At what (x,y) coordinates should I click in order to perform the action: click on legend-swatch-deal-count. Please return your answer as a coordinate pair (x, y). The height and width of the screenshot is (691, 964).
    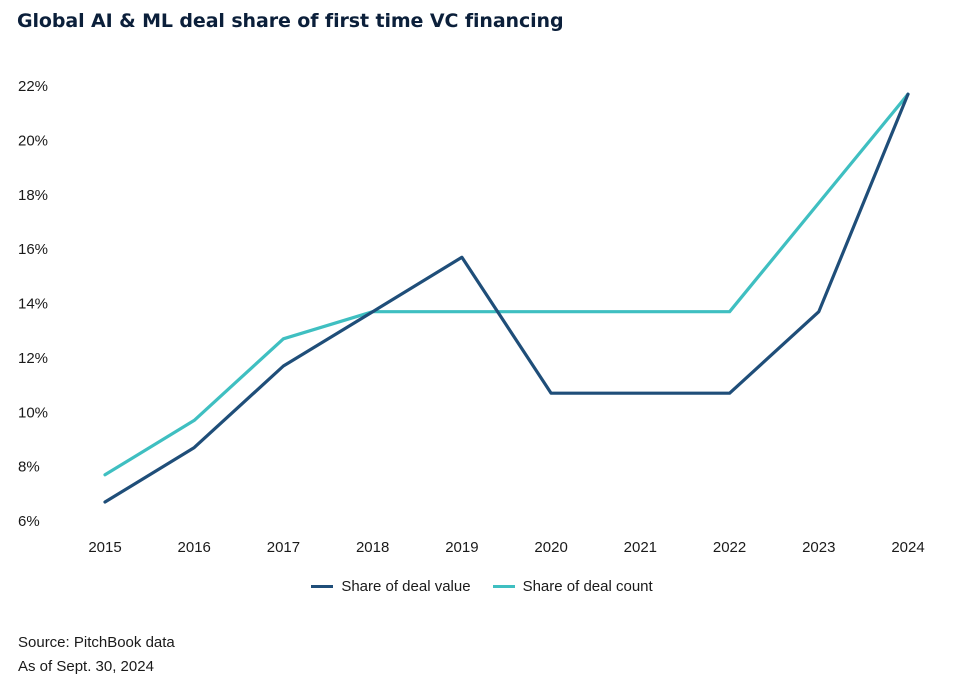
    Looking at the image, I should click on (503, 586).